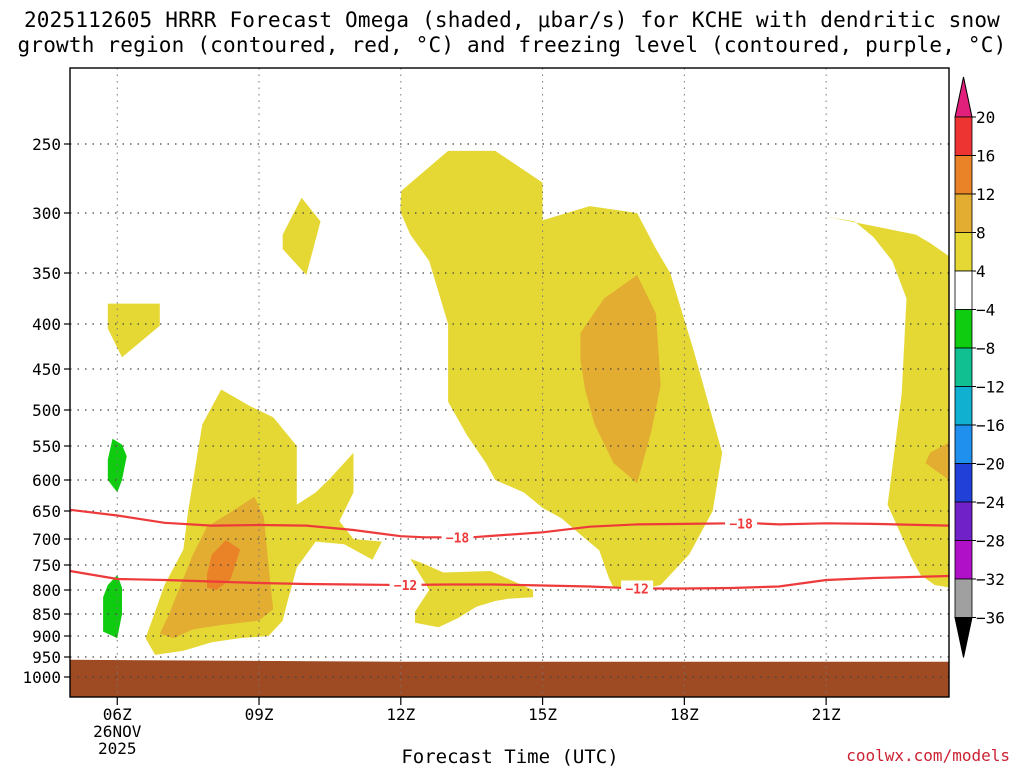  I want to click on colorbar-label-4: 4, so click(981, 271).